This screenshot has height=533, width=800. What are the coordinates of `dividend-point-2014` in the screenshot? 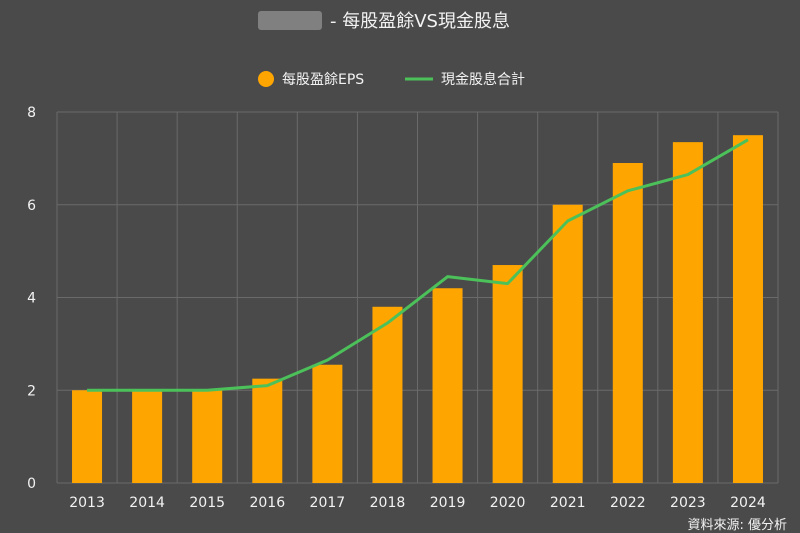 It's located at (147, 390).